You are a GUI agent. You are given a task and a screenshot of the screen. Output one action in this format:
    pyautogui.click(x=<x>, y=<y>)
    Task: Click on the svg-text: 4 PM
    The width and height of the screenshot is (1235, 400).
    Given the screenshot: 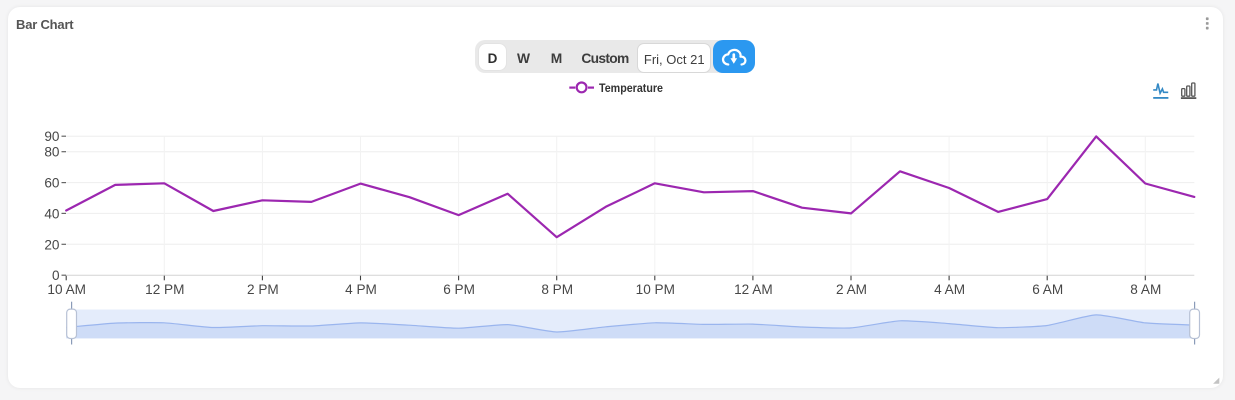 What is the action you would take?
    pyautogui.click(x=361, y=289)
    